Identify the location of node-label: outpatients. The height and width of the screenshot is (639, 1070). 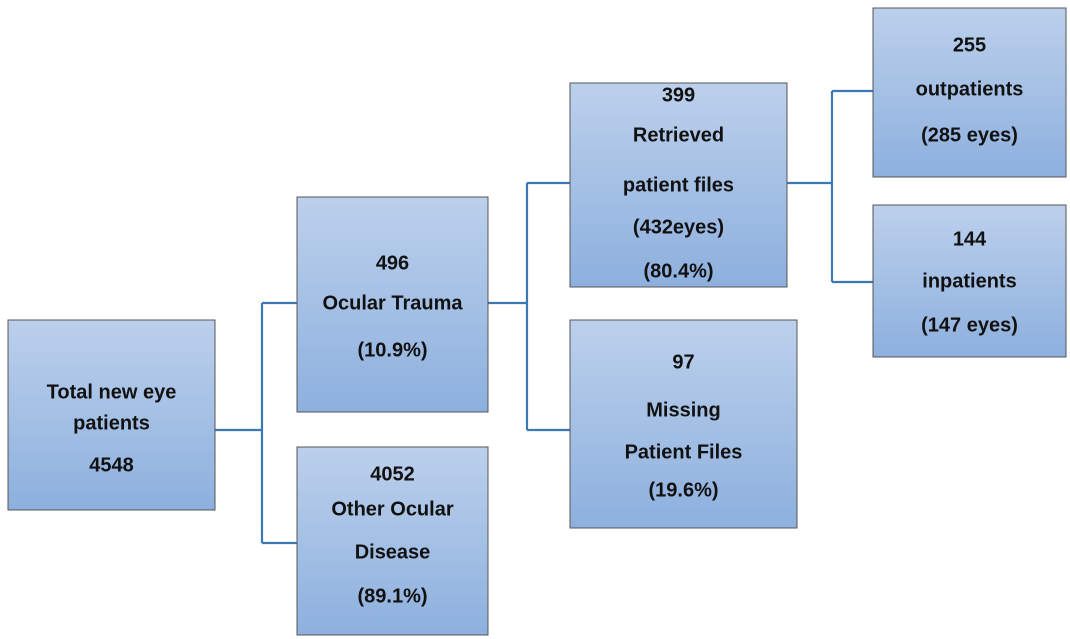
(970, 89).